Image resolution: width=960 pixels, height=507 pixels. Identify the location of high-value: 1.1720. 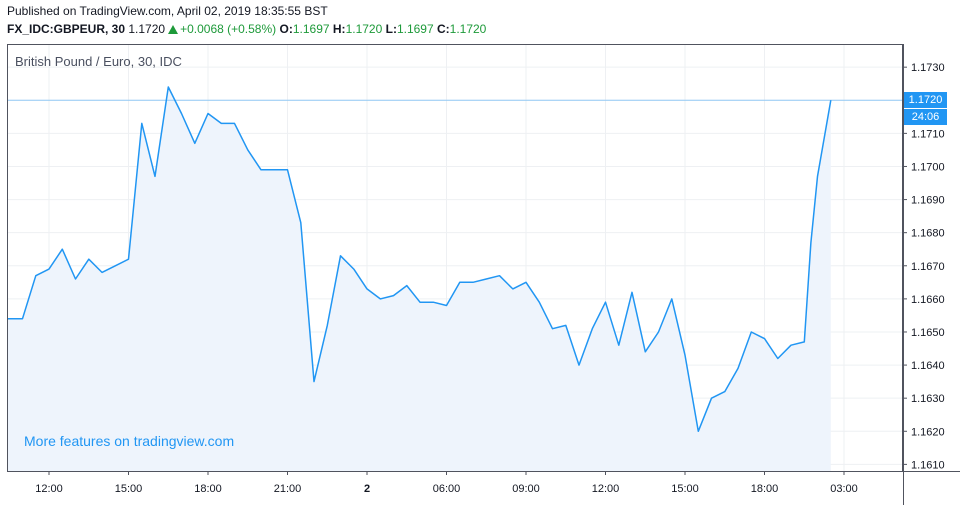
(364, 29).